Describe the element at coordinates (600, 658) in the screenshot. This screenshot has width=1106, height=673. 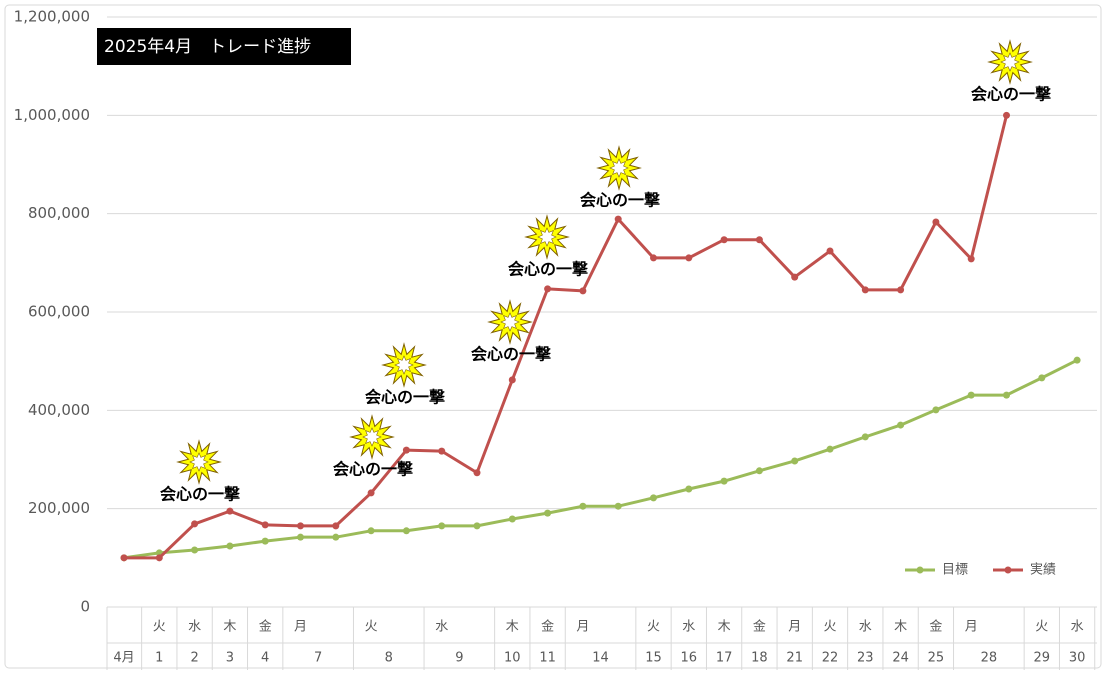
I see `x-tick-label: 14` at that location.